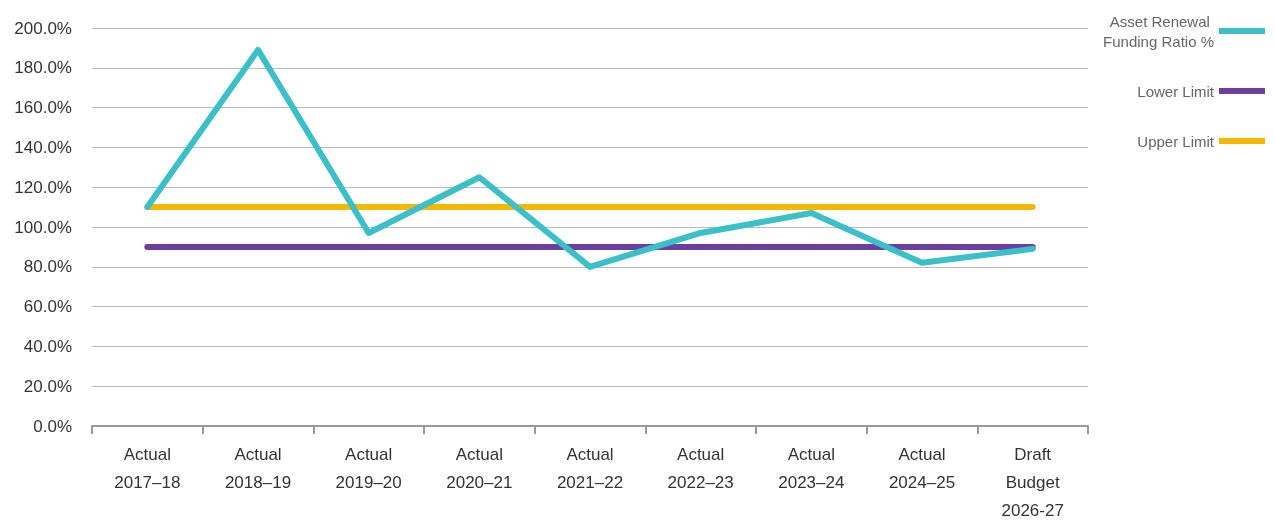 The width and height of the screenshot is (1274, 524). I want to click on x-tick-label: Actual 2019–20, so click(368, 468).